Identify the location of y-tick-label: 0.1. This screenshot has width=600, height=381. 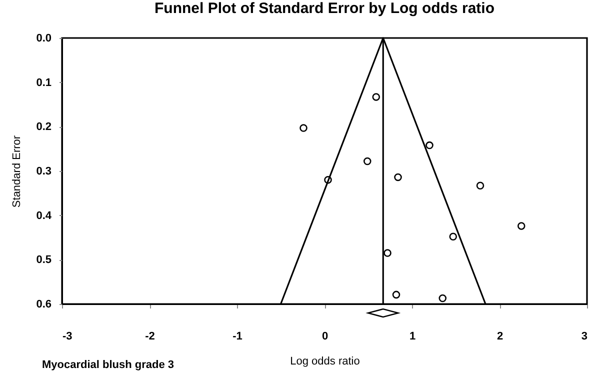
(44, 82).